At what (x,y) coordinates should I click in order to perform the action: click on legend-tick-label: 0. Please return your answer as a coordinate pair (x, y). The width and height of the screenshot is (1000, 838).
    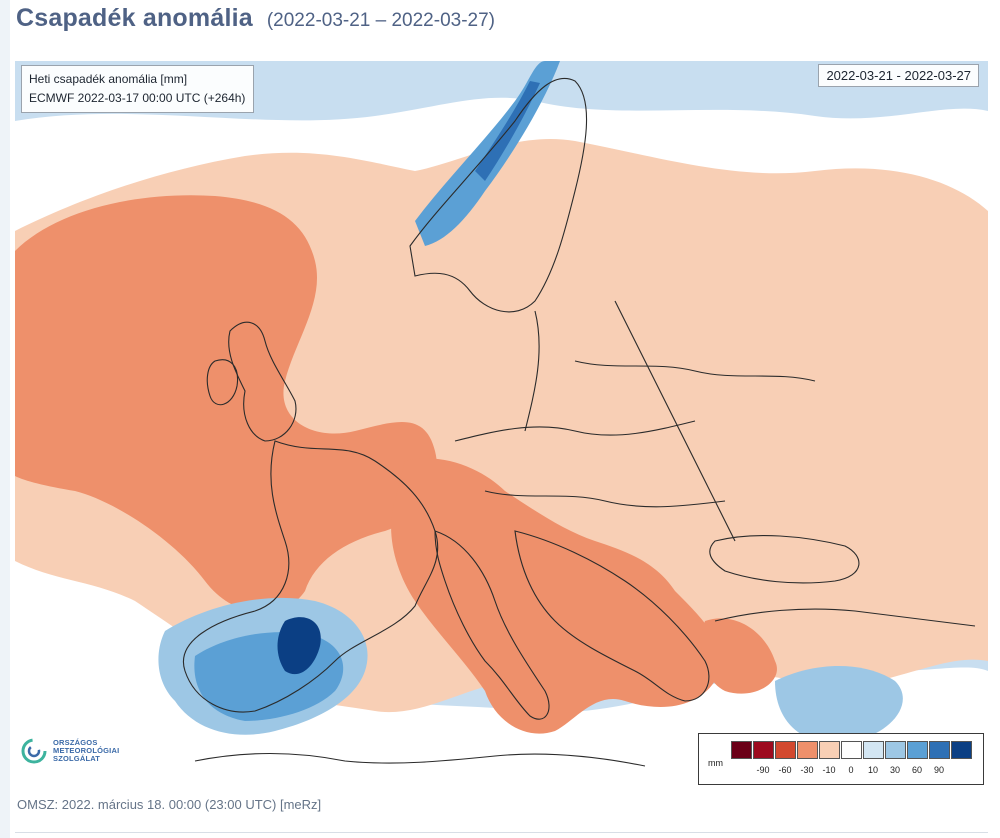
    Looking at the image, I should click on (851, 770).